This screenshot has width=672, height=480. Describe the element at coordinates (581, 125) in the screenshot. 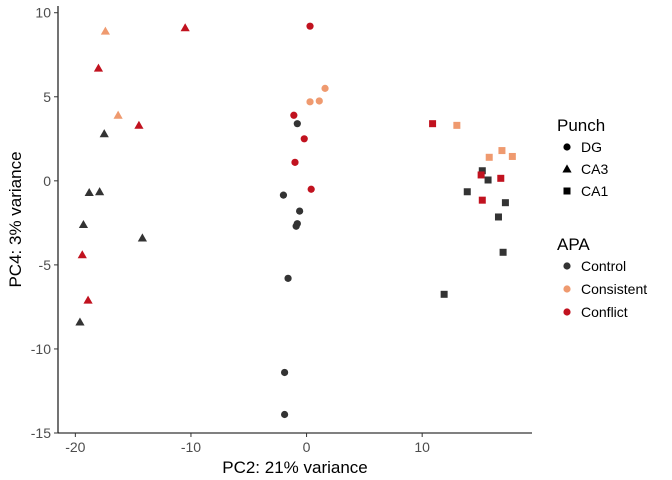

I see `legend-title-punch: Punch` at that location.